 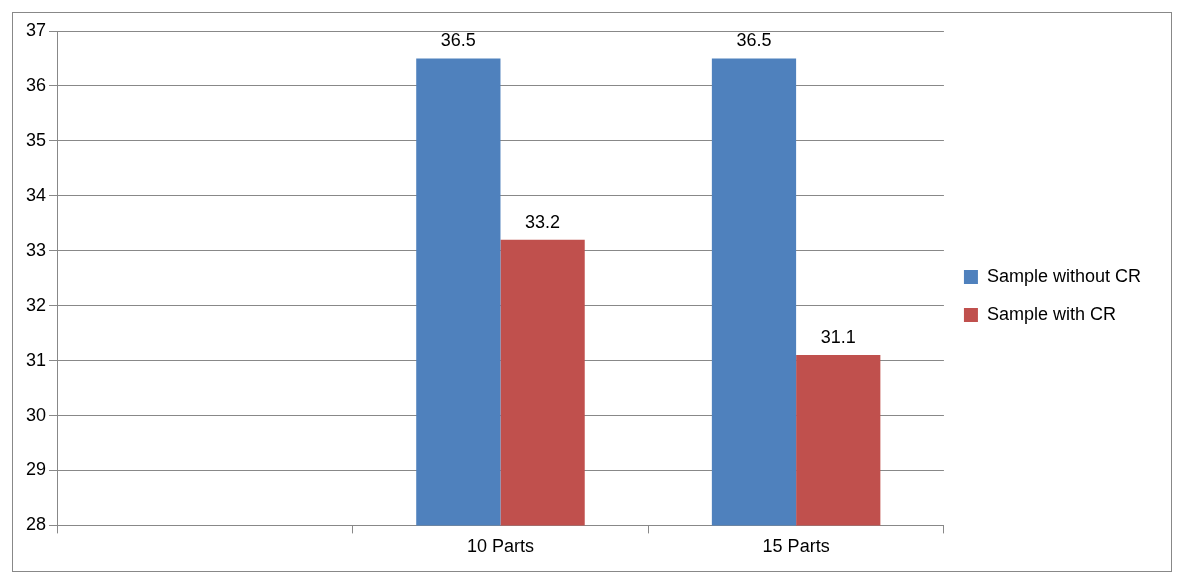 I want to click on x-tick-label: 10 Parts, so click(x=500, y=546).